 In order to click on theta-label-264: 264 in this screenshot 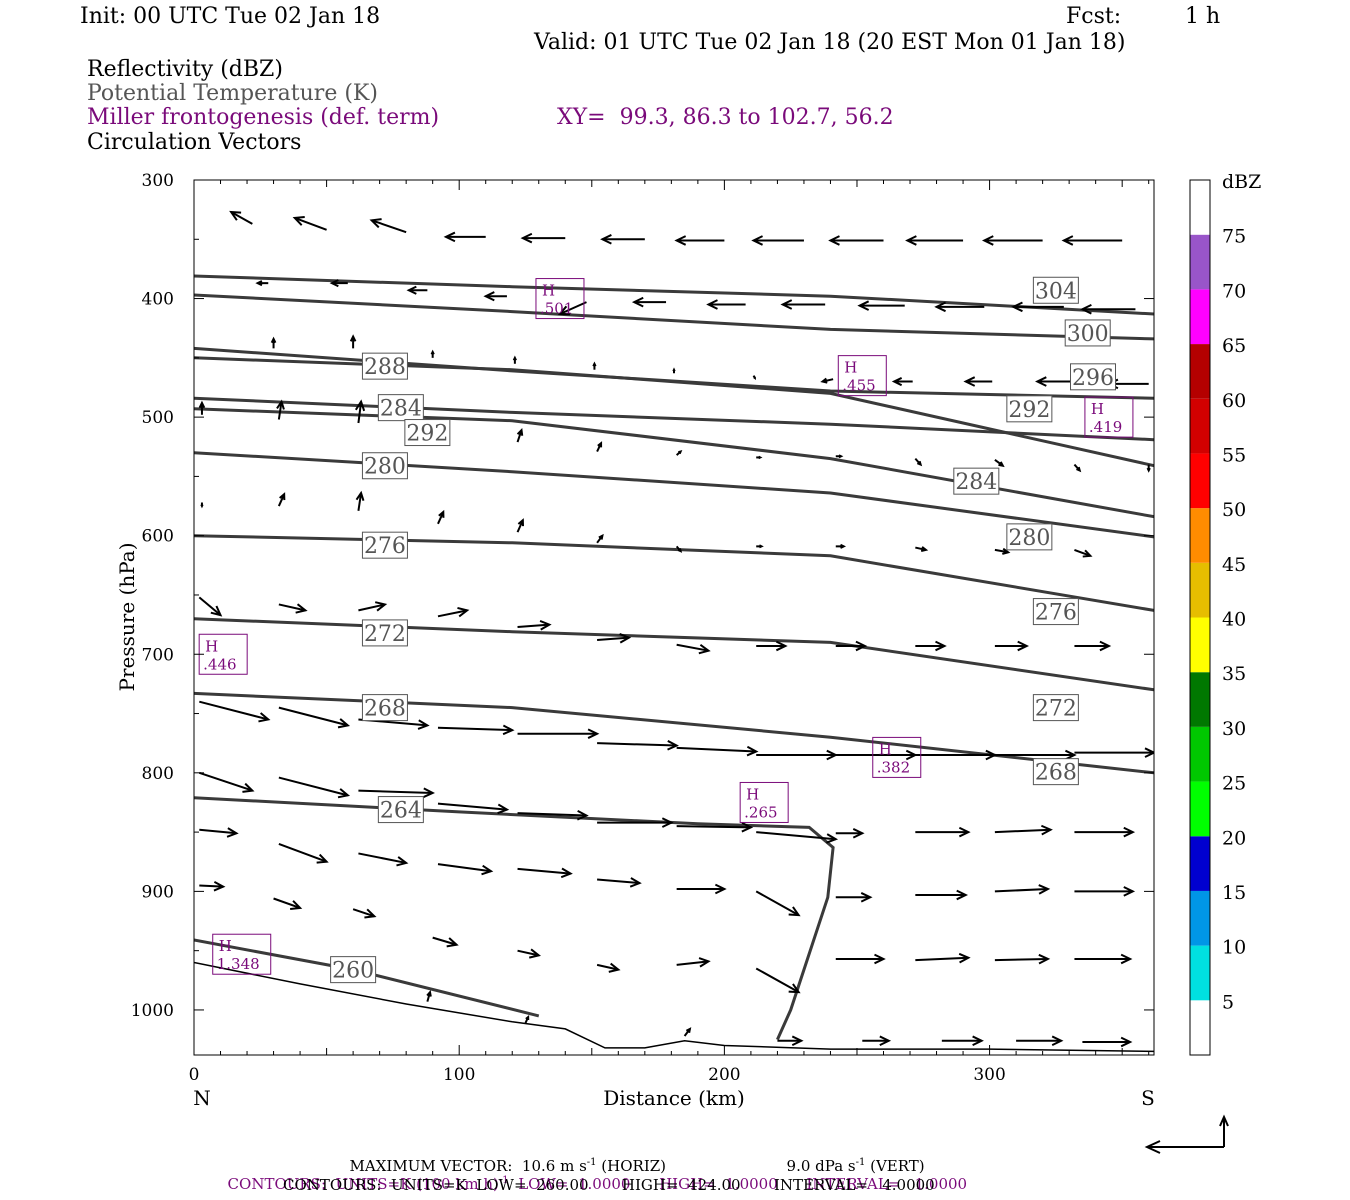, I will do `click(401, 811)`.